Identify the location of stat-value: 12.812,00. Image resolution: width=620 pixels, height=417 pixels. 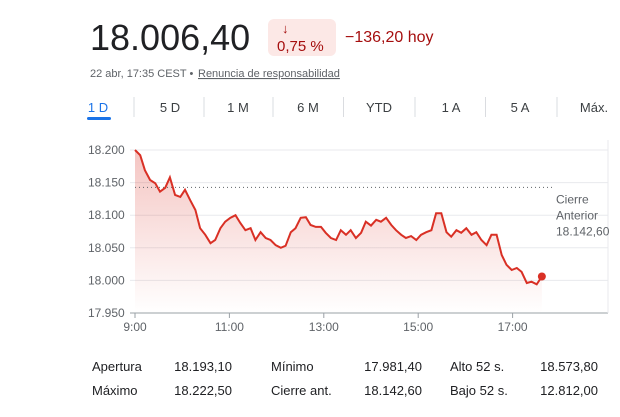
(569, 390).